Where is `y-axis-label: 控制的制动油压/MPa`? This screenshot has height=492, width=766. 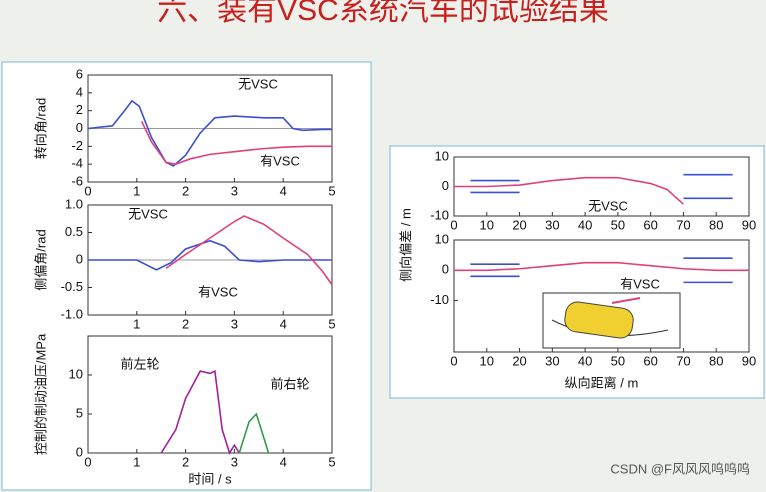
y-axis-label: 控制的制动油压/MPa is located at coordinates (40, 394).